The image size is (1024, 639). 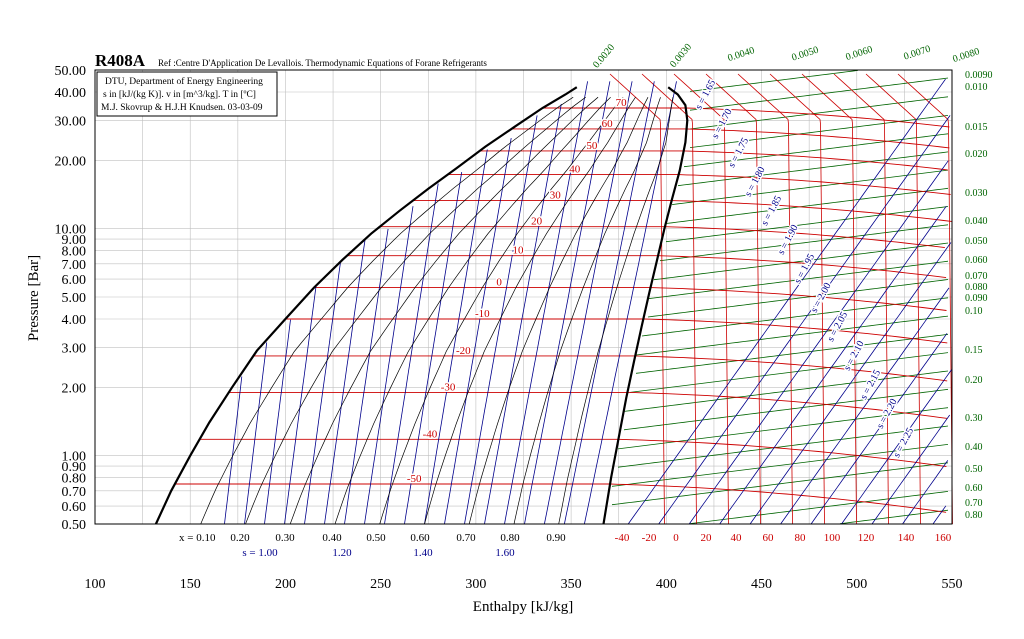 I want to click on entropy-label: 1.20, so click(x=342, y=553).